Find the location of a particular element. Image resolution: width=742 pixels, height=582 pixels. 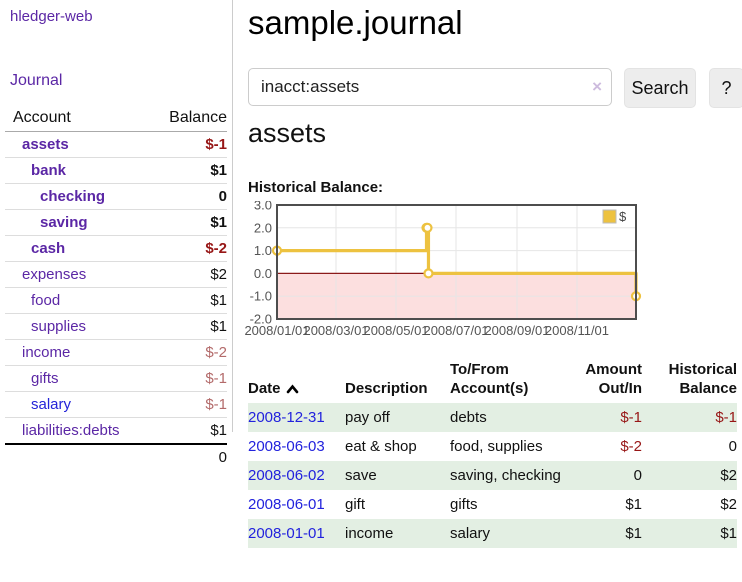

balance-column-header-main: Historical Balance is located at coordinates (702, 379).